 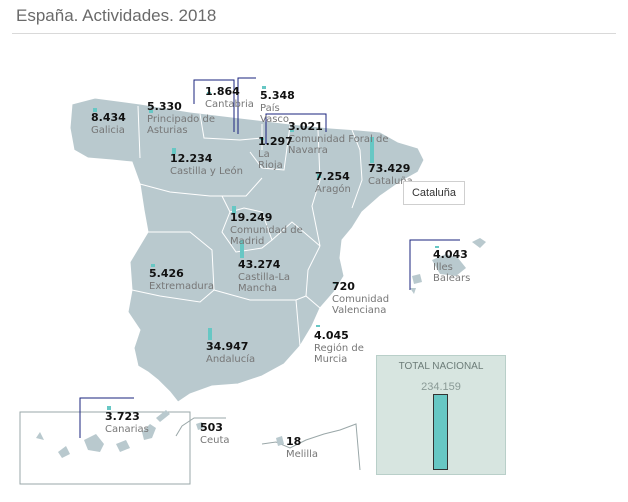 I want to click on region-value: 1.297, so click(x=275, y=141).